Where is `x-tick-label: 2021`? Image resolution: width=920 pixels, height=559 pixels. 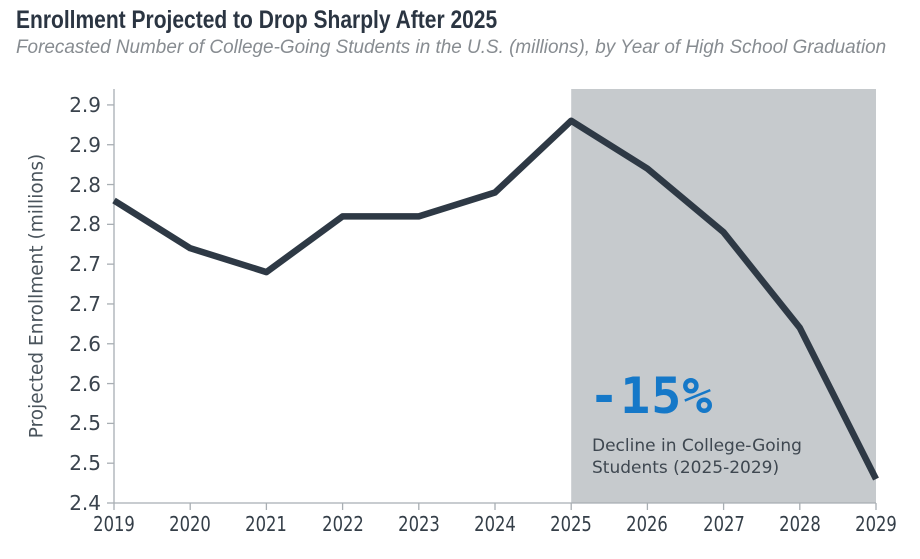
x-tick-label: 2021 is located at coordinates (266, 524).